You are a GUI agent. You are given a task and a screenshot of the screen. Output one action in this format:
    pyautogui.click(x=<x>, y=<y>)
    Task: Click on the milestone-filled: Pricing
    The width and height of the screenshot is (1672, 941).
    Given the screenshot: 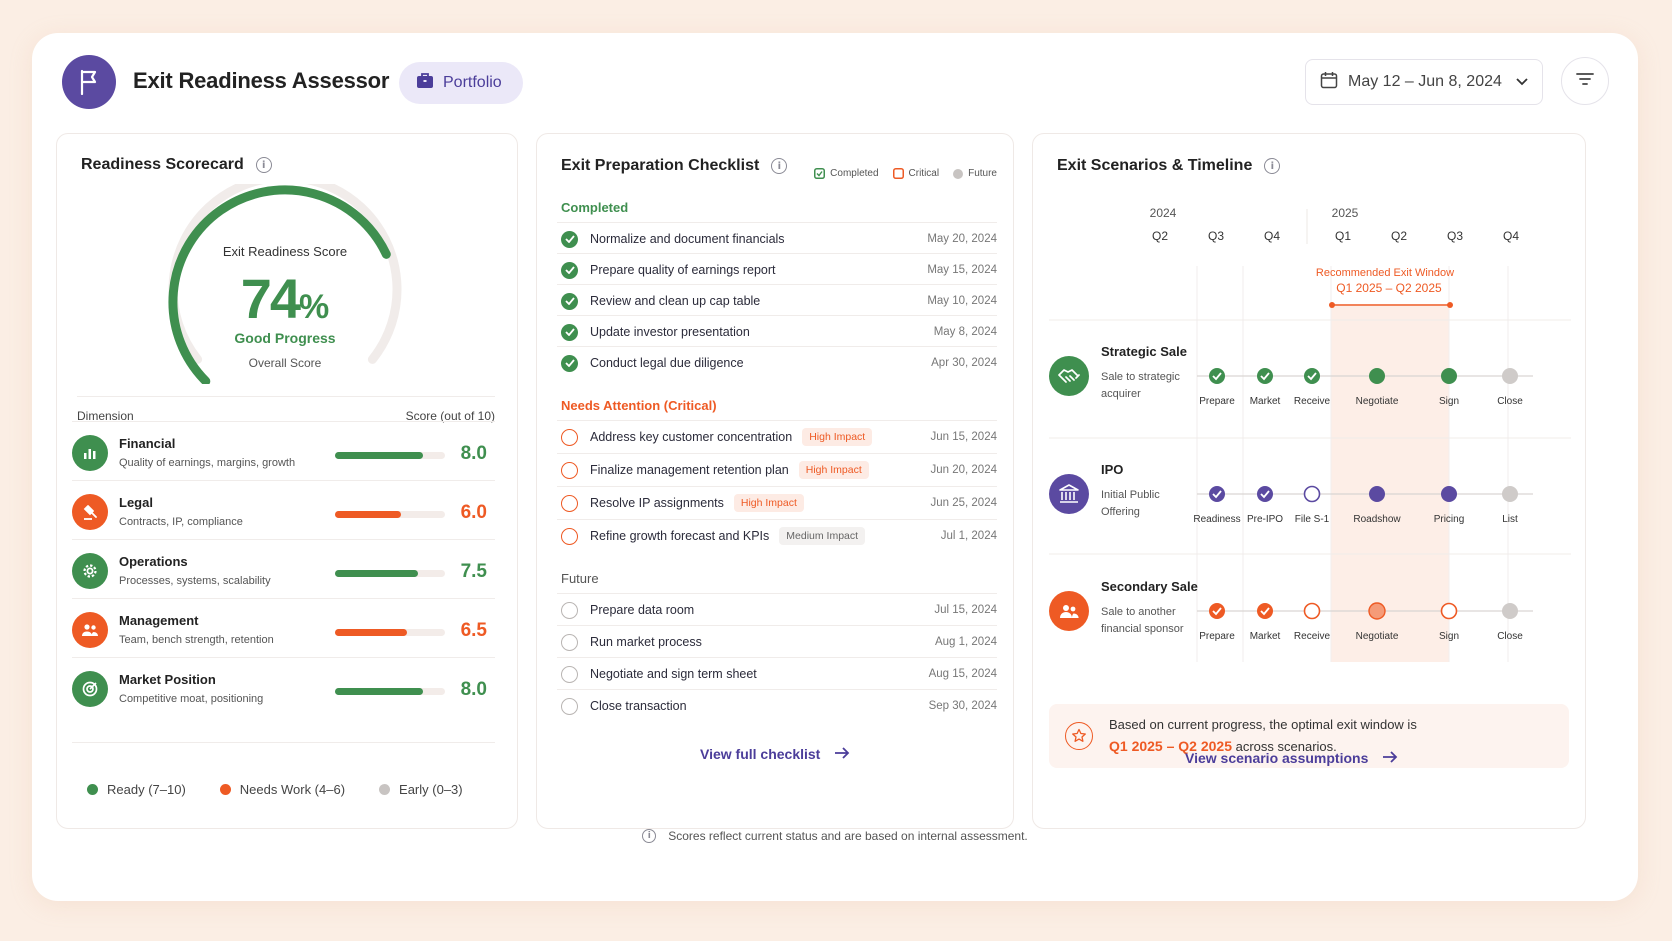 What is the action you would take?
    pyautogui.click(x=1449, y=505)
    